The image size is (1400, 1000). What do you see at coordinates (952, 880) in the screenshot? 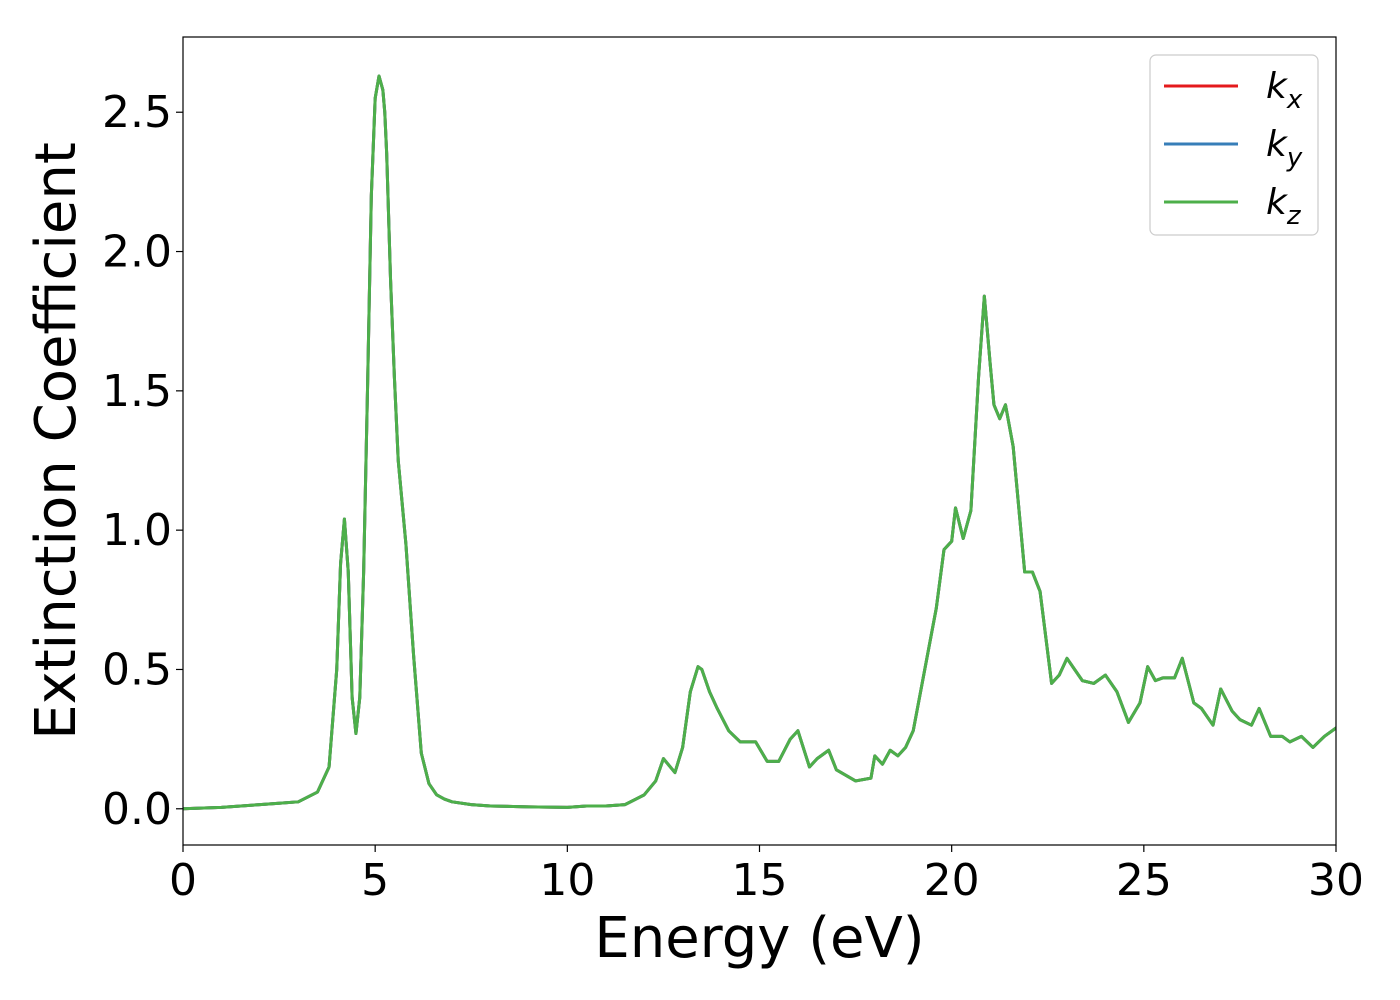
I see `x-tick-label: 20` at bounding box center [952, 880].